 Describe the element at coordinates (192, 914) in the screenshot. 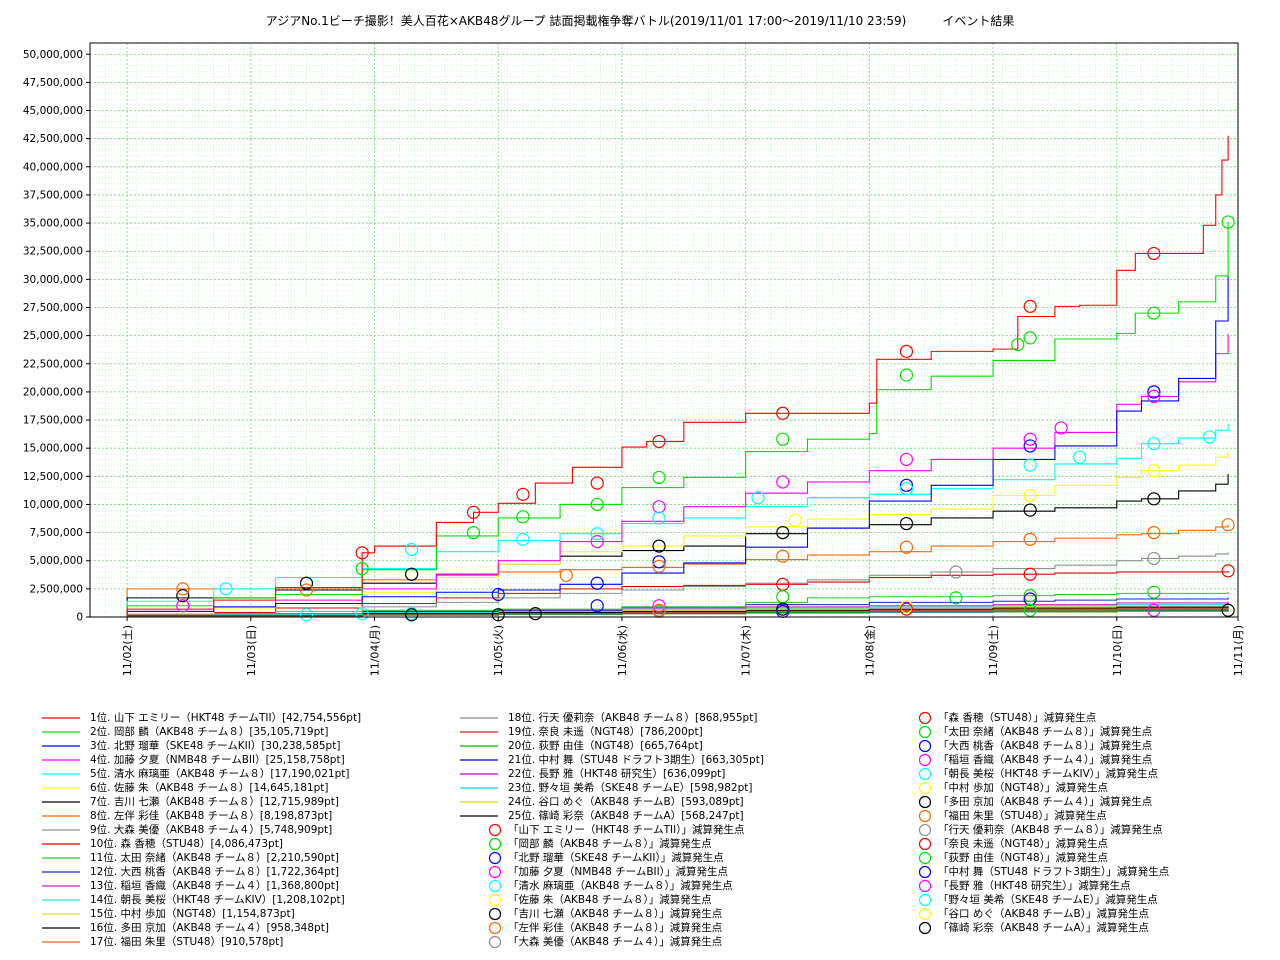

I see `legend-label: 15位. 中村 歩加（NGT48）[1,154,873pt]` at that location.